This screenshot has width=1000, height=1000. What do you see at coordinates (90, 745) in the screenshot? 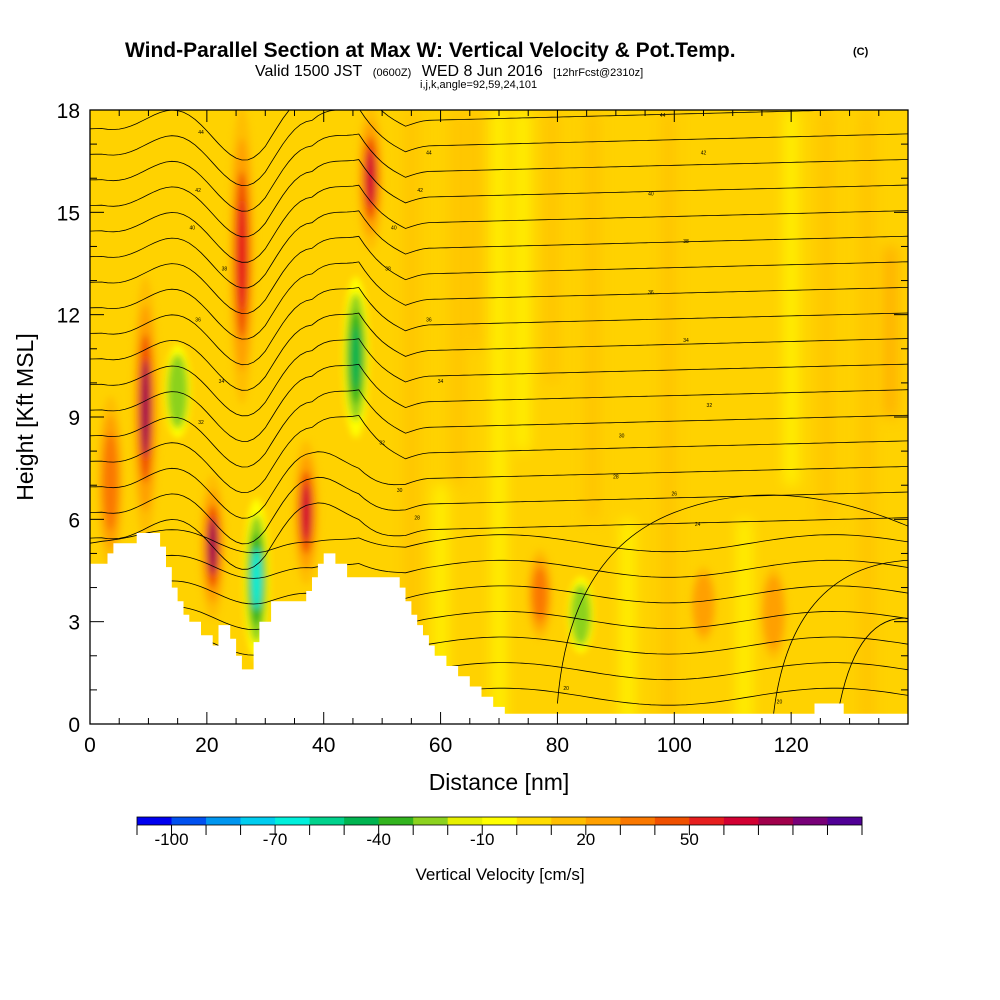
I see `x-tick-label: 0` at bounding box center [90, 745].